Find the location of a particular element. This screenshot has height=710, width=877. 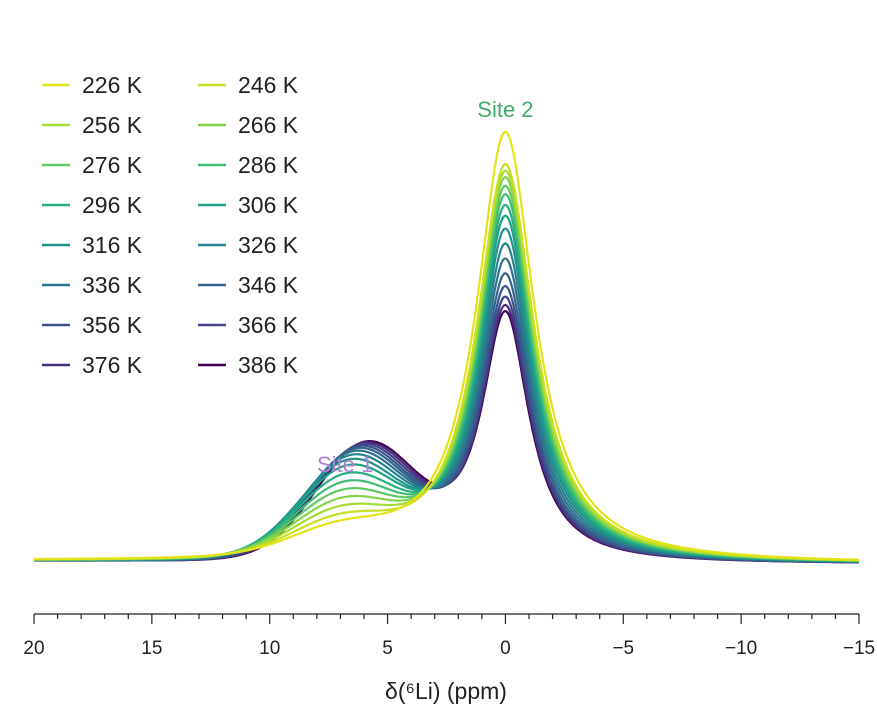

legend-label: 276 K is located at coordinates (112, 165).